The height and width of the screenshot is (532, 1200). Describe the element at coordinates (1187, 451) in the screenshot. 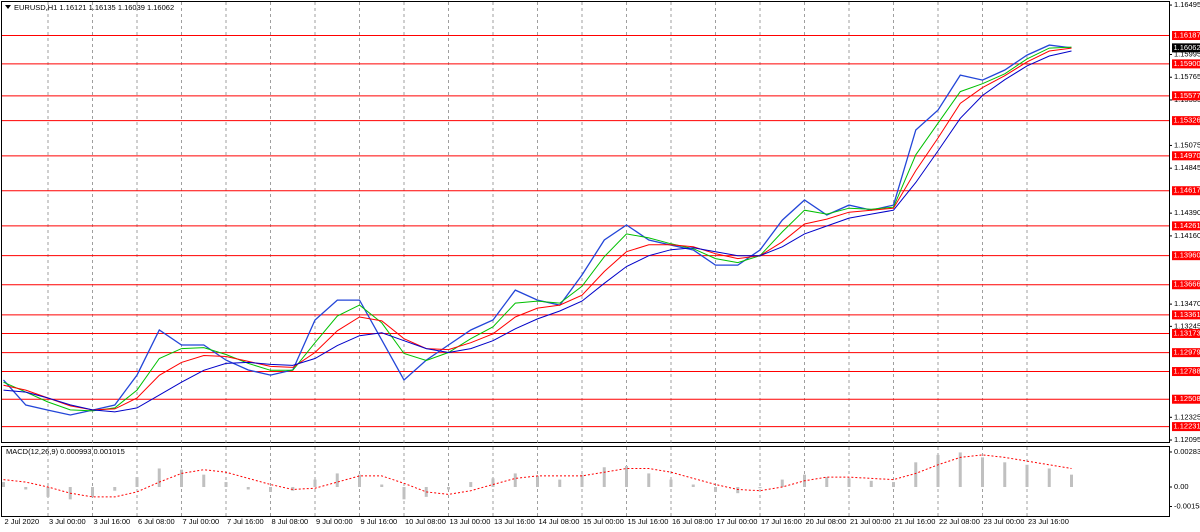

I see `y-tick-label: 0.002837` at that location.